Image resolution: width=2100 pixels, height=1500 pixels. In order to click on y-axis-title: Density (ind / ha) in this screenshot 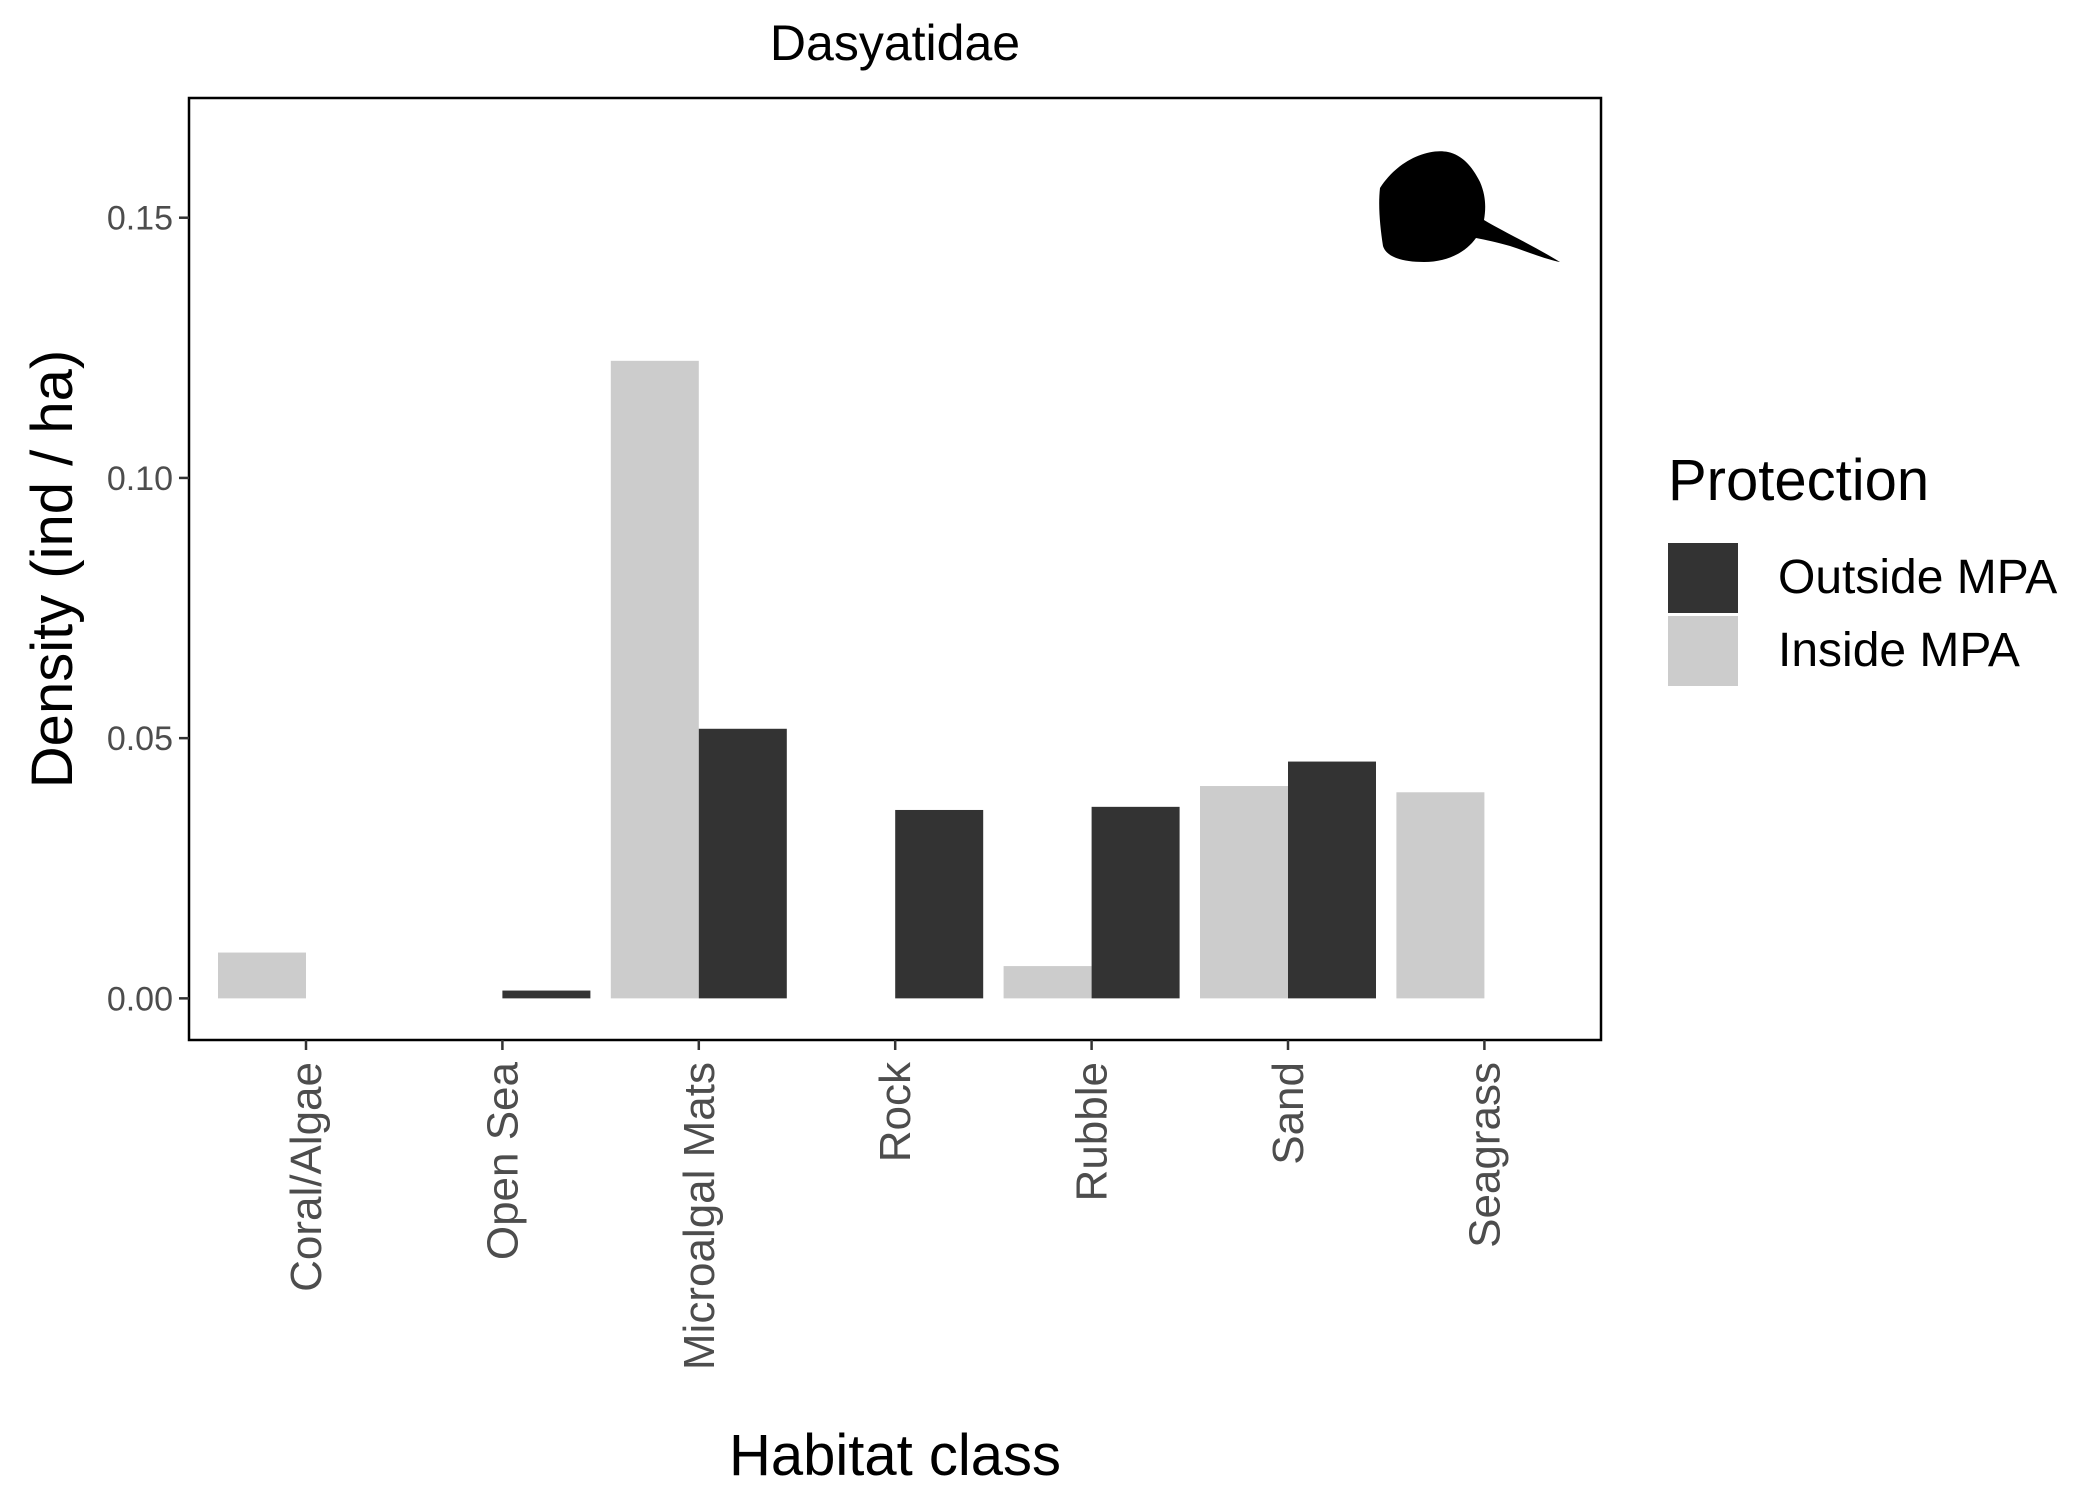, I will do `click(52, 569)`.